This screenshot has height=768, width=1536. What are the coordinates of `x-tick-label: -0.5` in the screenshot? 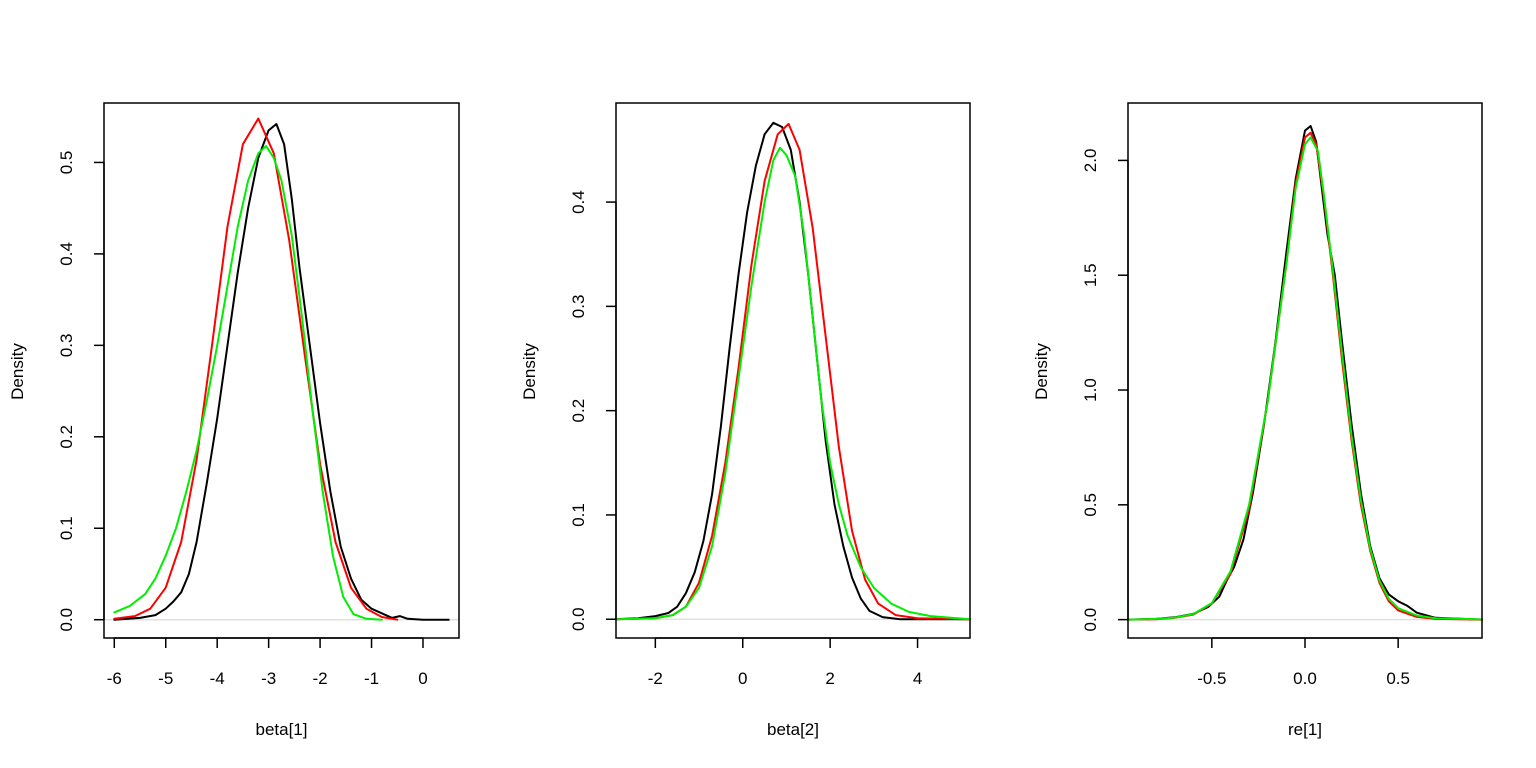 It's located at (1211, 678).